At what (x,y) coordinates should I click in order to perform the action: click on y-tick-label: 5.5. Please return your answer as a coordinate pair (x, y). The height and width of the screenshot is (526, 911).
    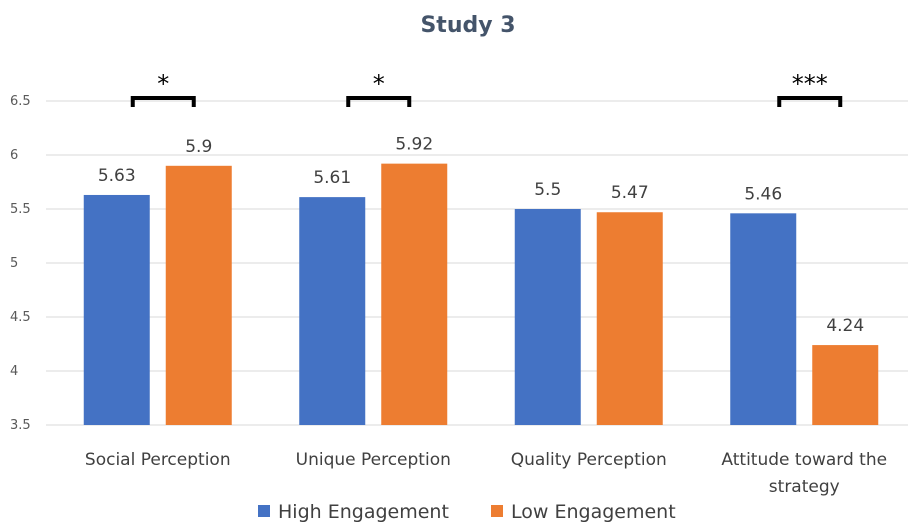
    Looking at the image, I should click on (20, 209).